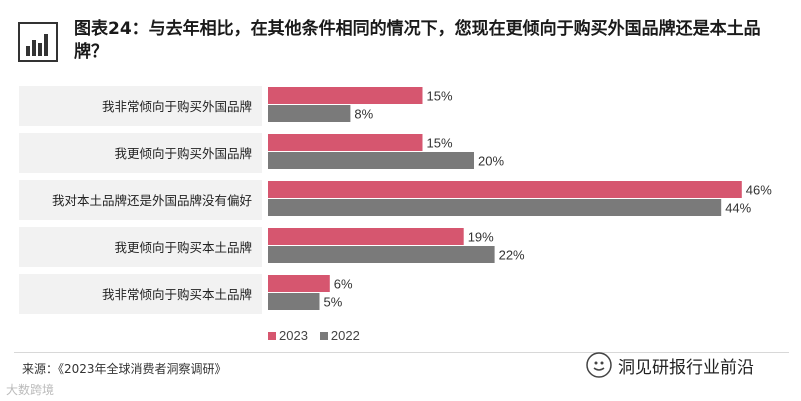 The image size is (801, 401). What do you see at coordinates (293, 335) in the screenshot?
I see `legend-label-2023: 2023` at bounding box center [293, 335].